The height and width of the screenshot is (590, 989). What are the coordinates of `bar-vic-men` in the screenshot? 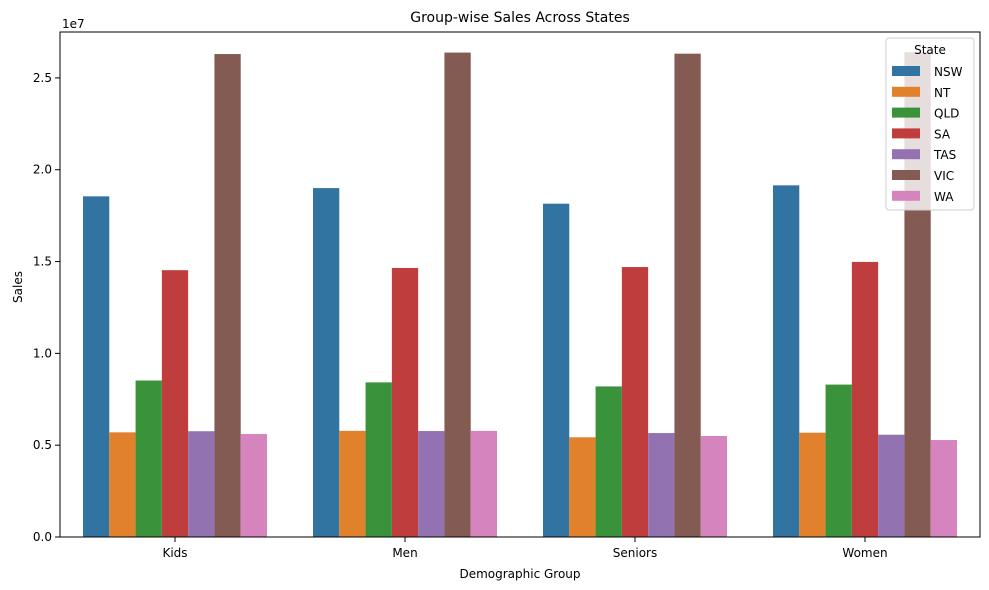 It's located at (457, 294).